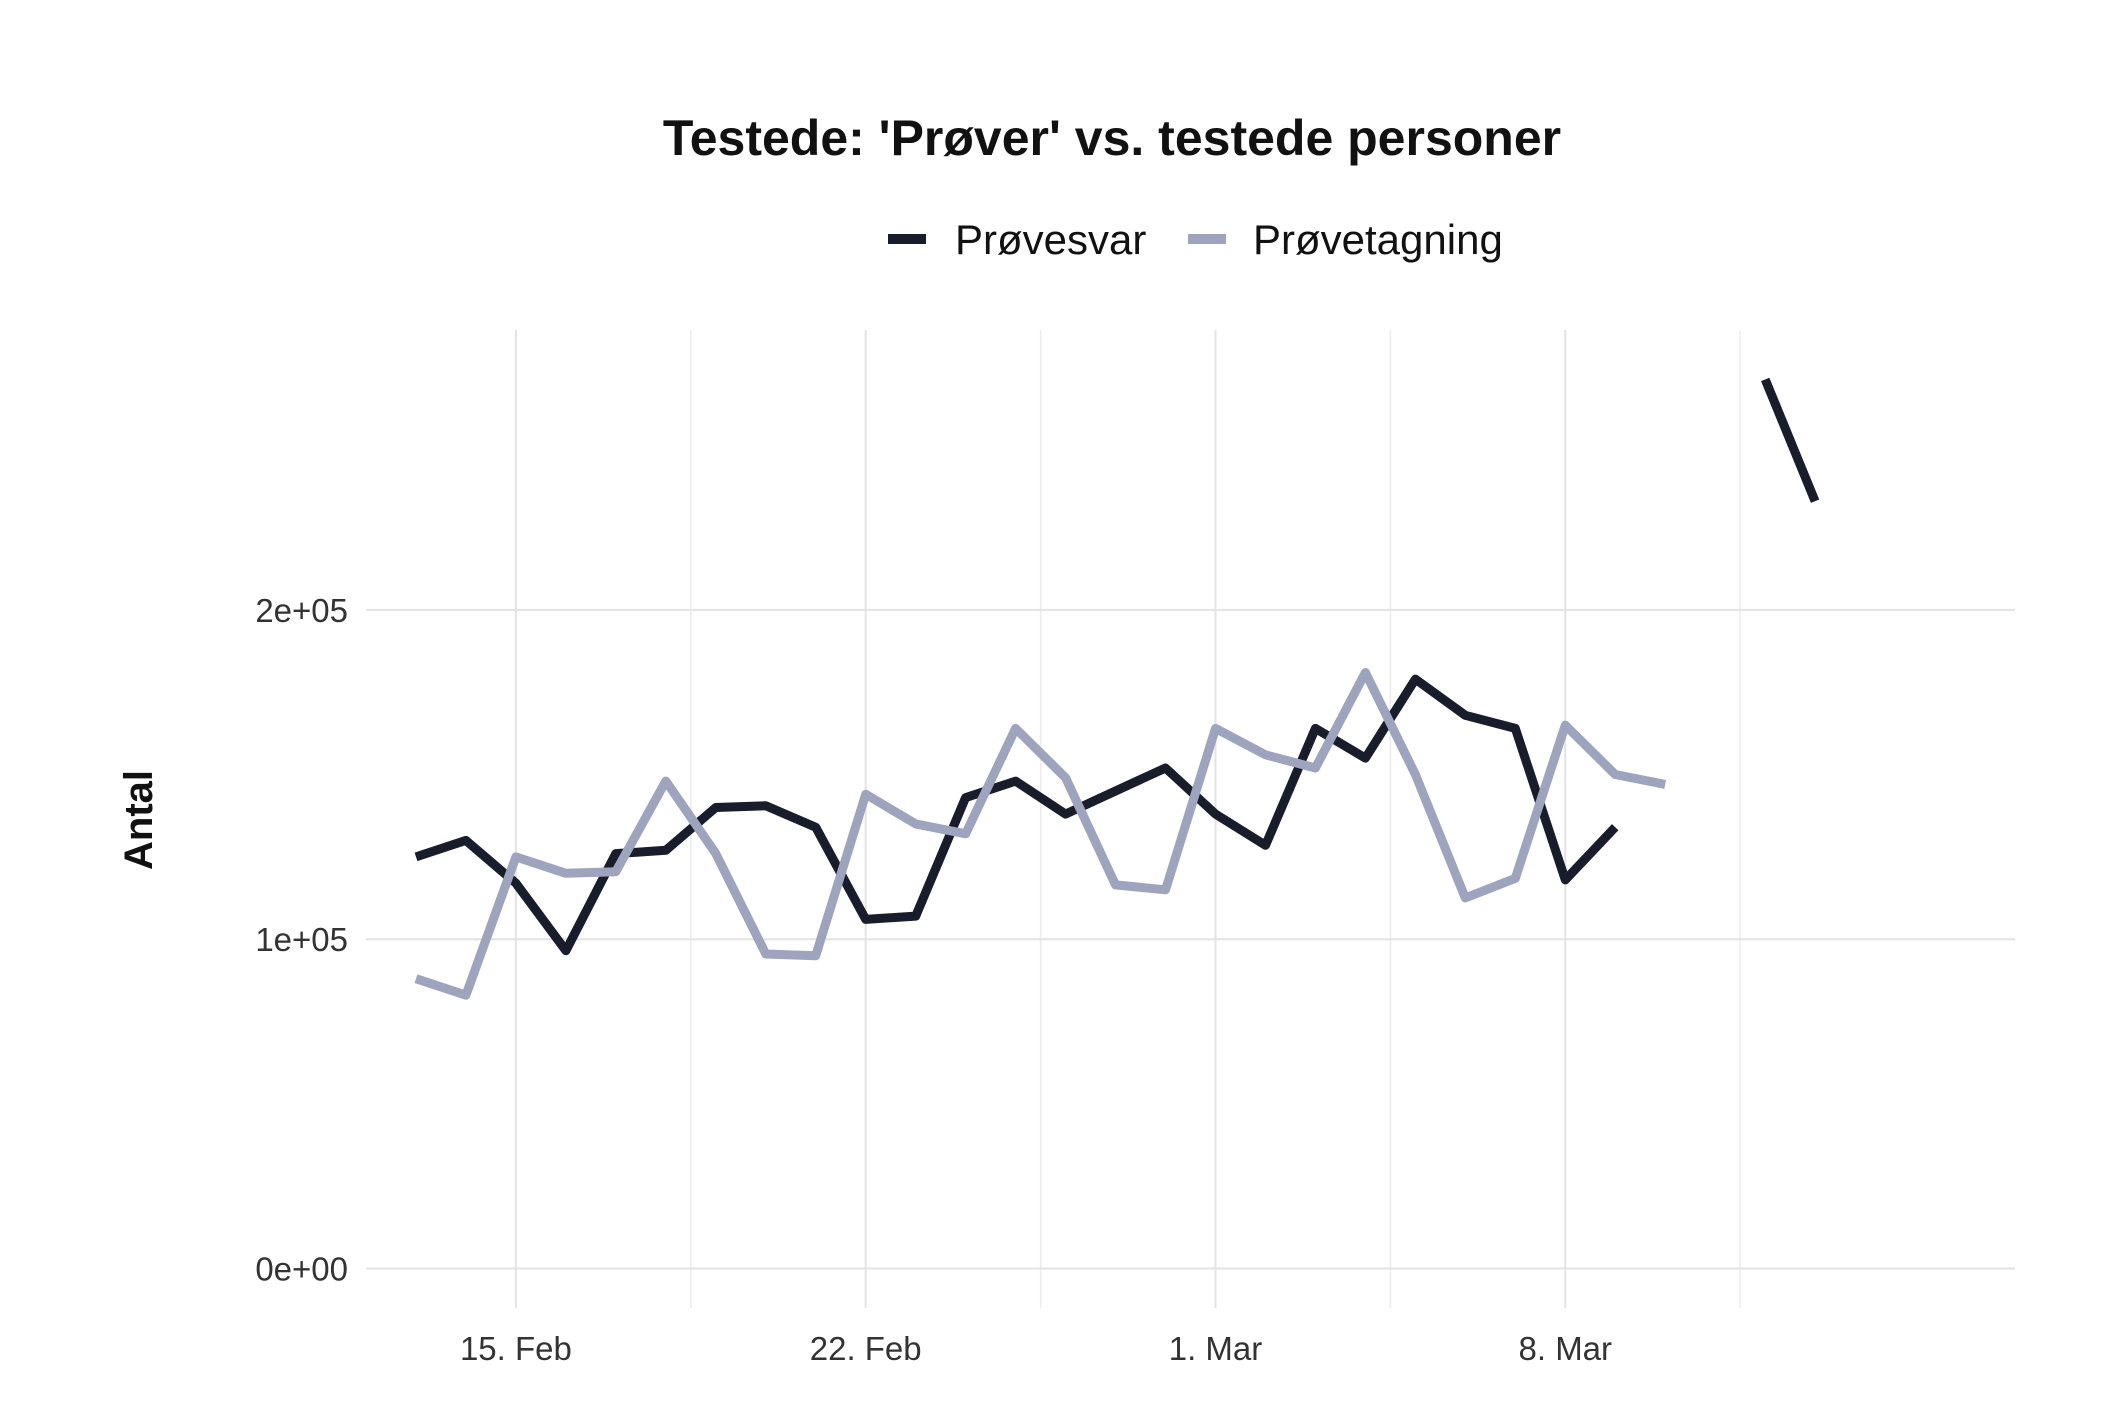 This screenshot has height=1417, width=2125. What do you see at coordinates (301, 939) in the screenshot?
I see `y-tick-label: 1e+05` at bounding box center [301, 939].